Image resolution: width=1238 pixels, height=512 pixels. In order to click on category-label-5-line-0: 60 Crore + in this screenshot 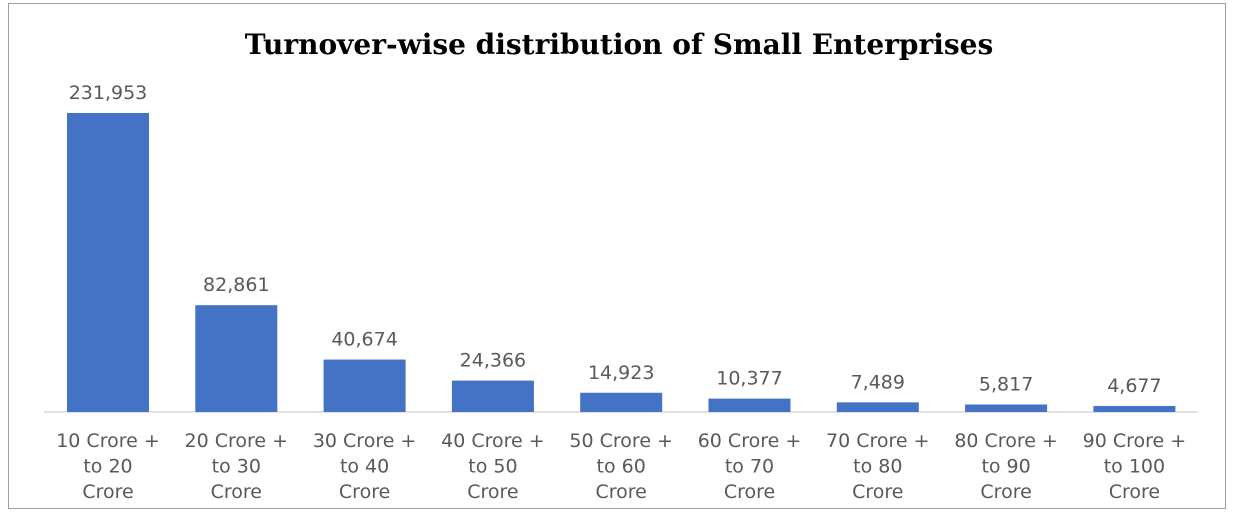, I will do `click(750, 441)`.